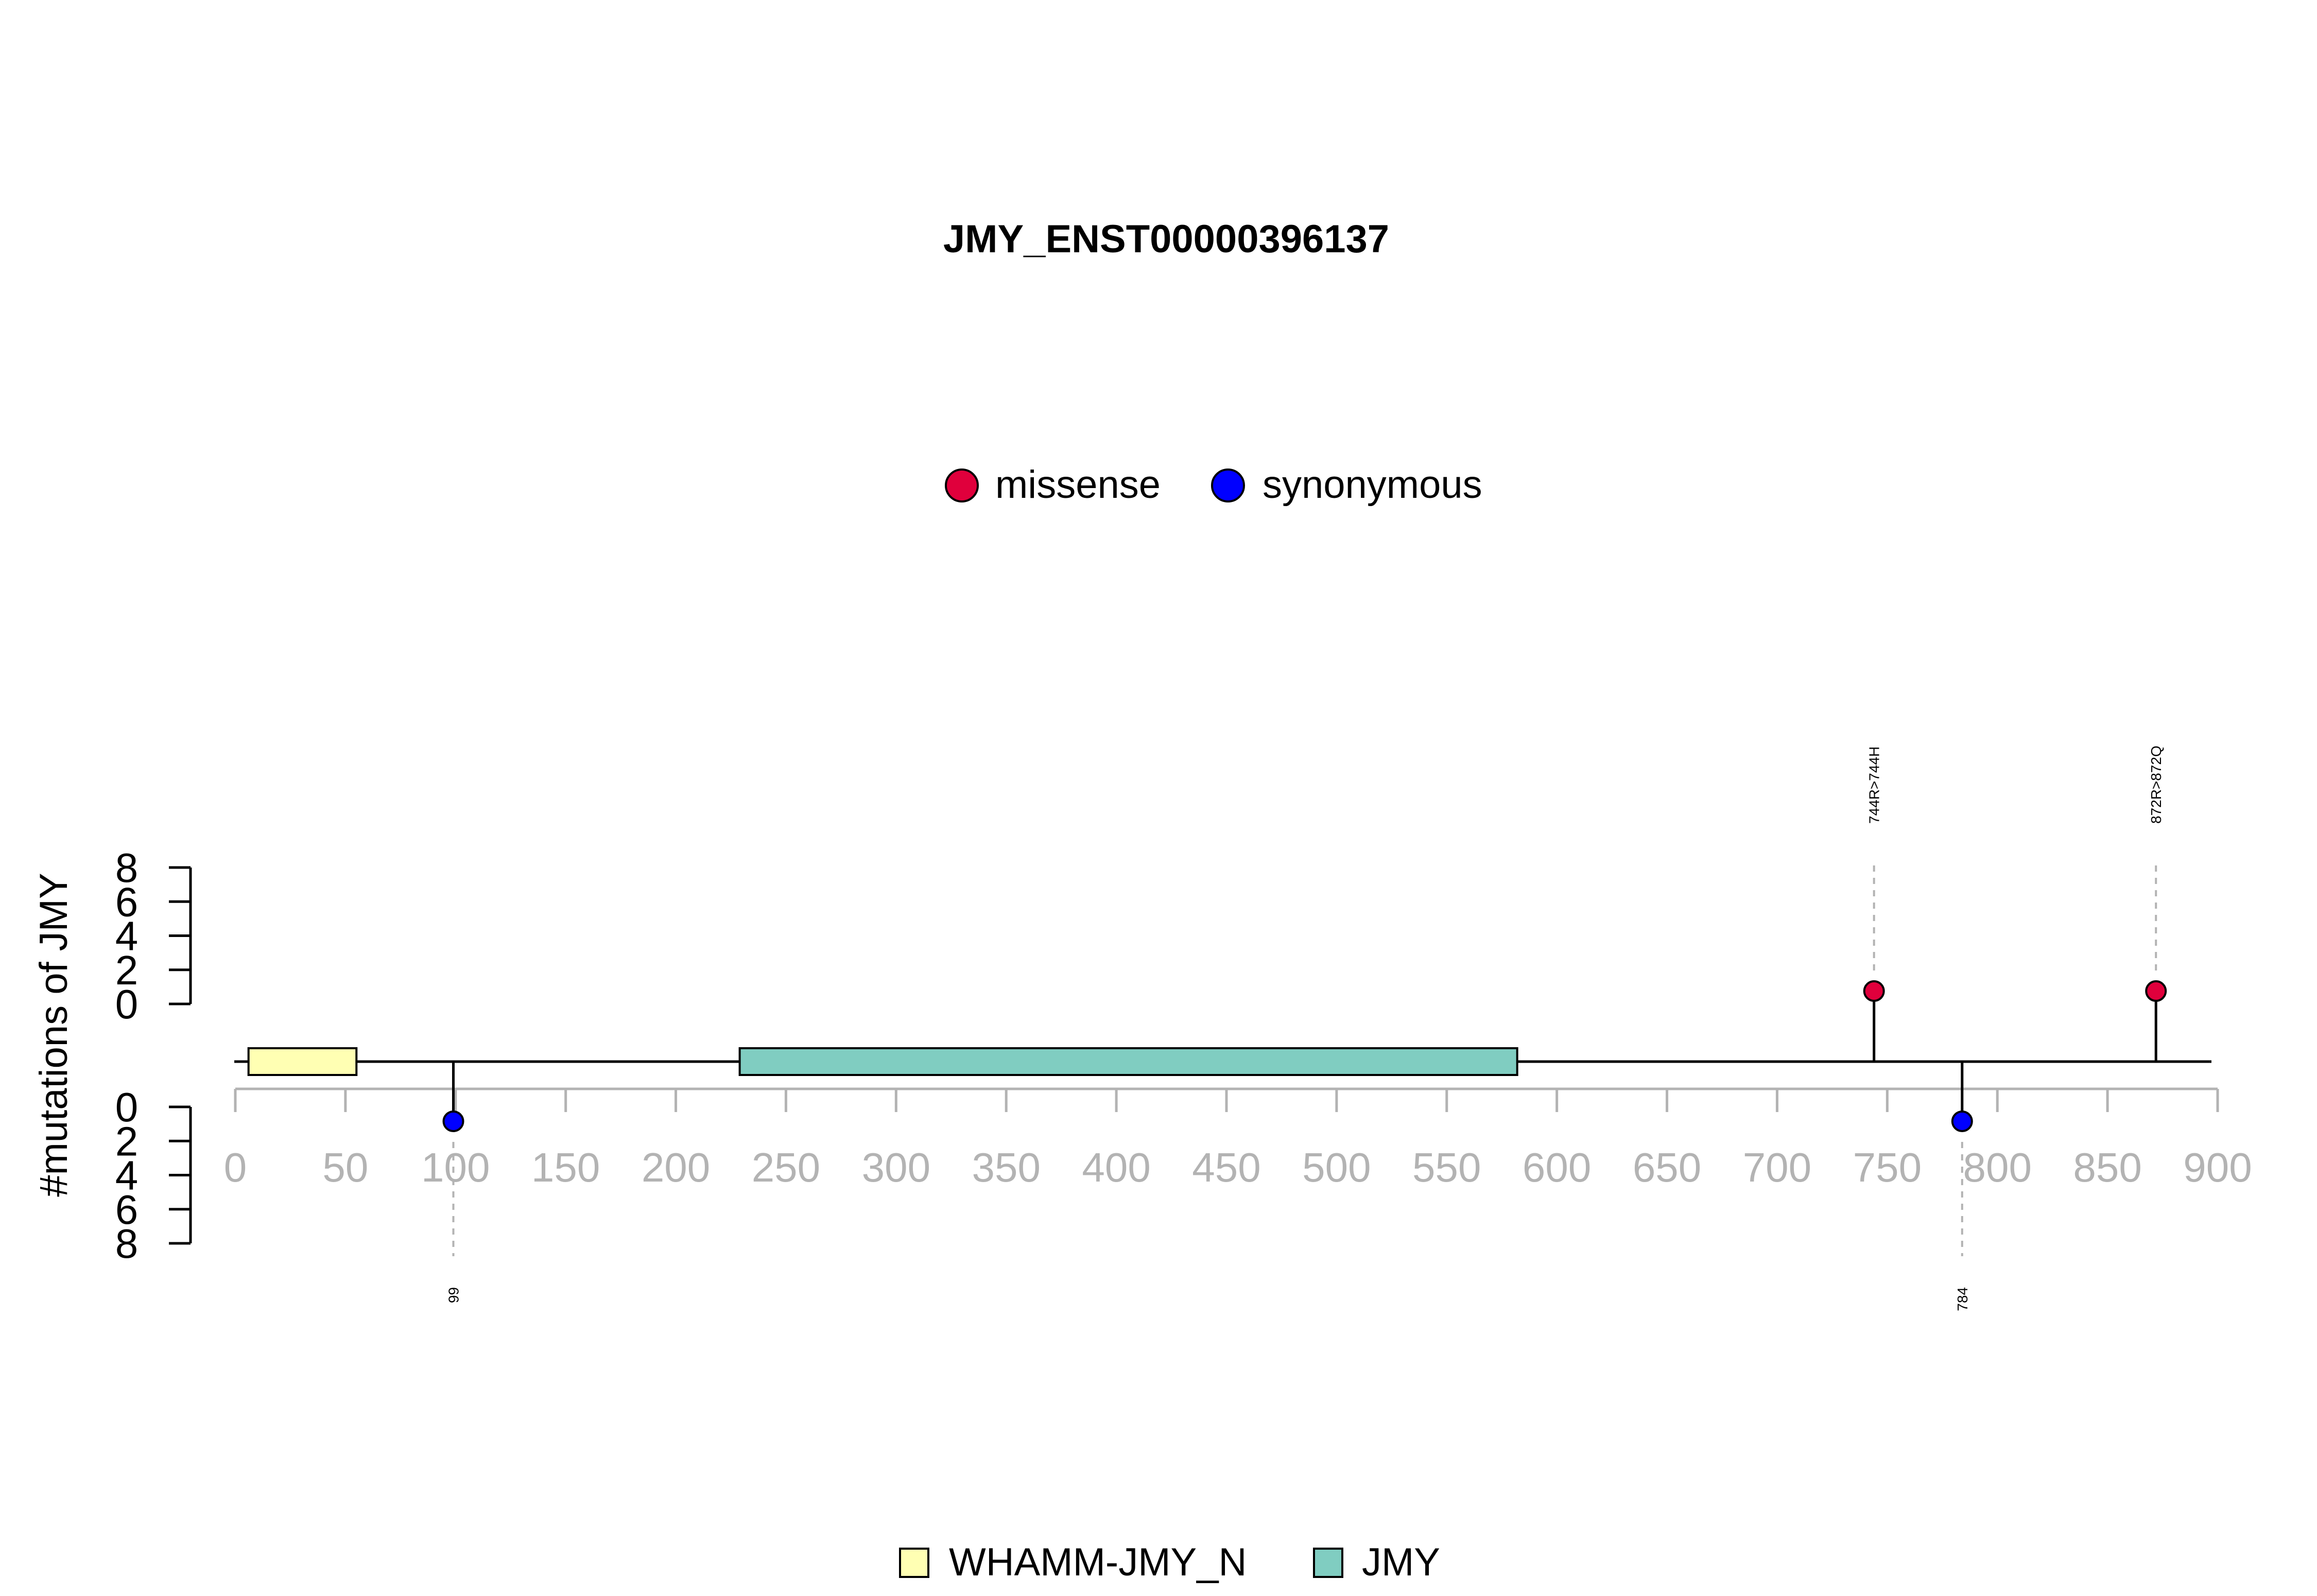 The height and width of the screenshot is (1596, 2317). Describe the element at coordinates (127, 1004) in the screenshot. I see `y-top-tick-label: 0` at that location.